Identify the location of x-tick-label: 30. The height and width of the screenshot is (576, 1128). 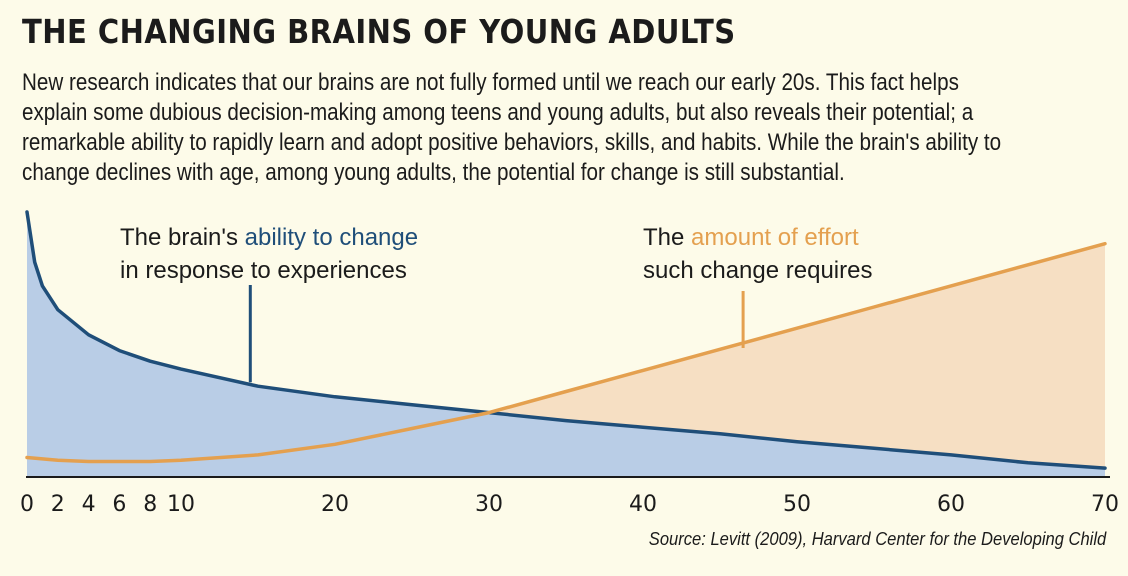
(489, 504).